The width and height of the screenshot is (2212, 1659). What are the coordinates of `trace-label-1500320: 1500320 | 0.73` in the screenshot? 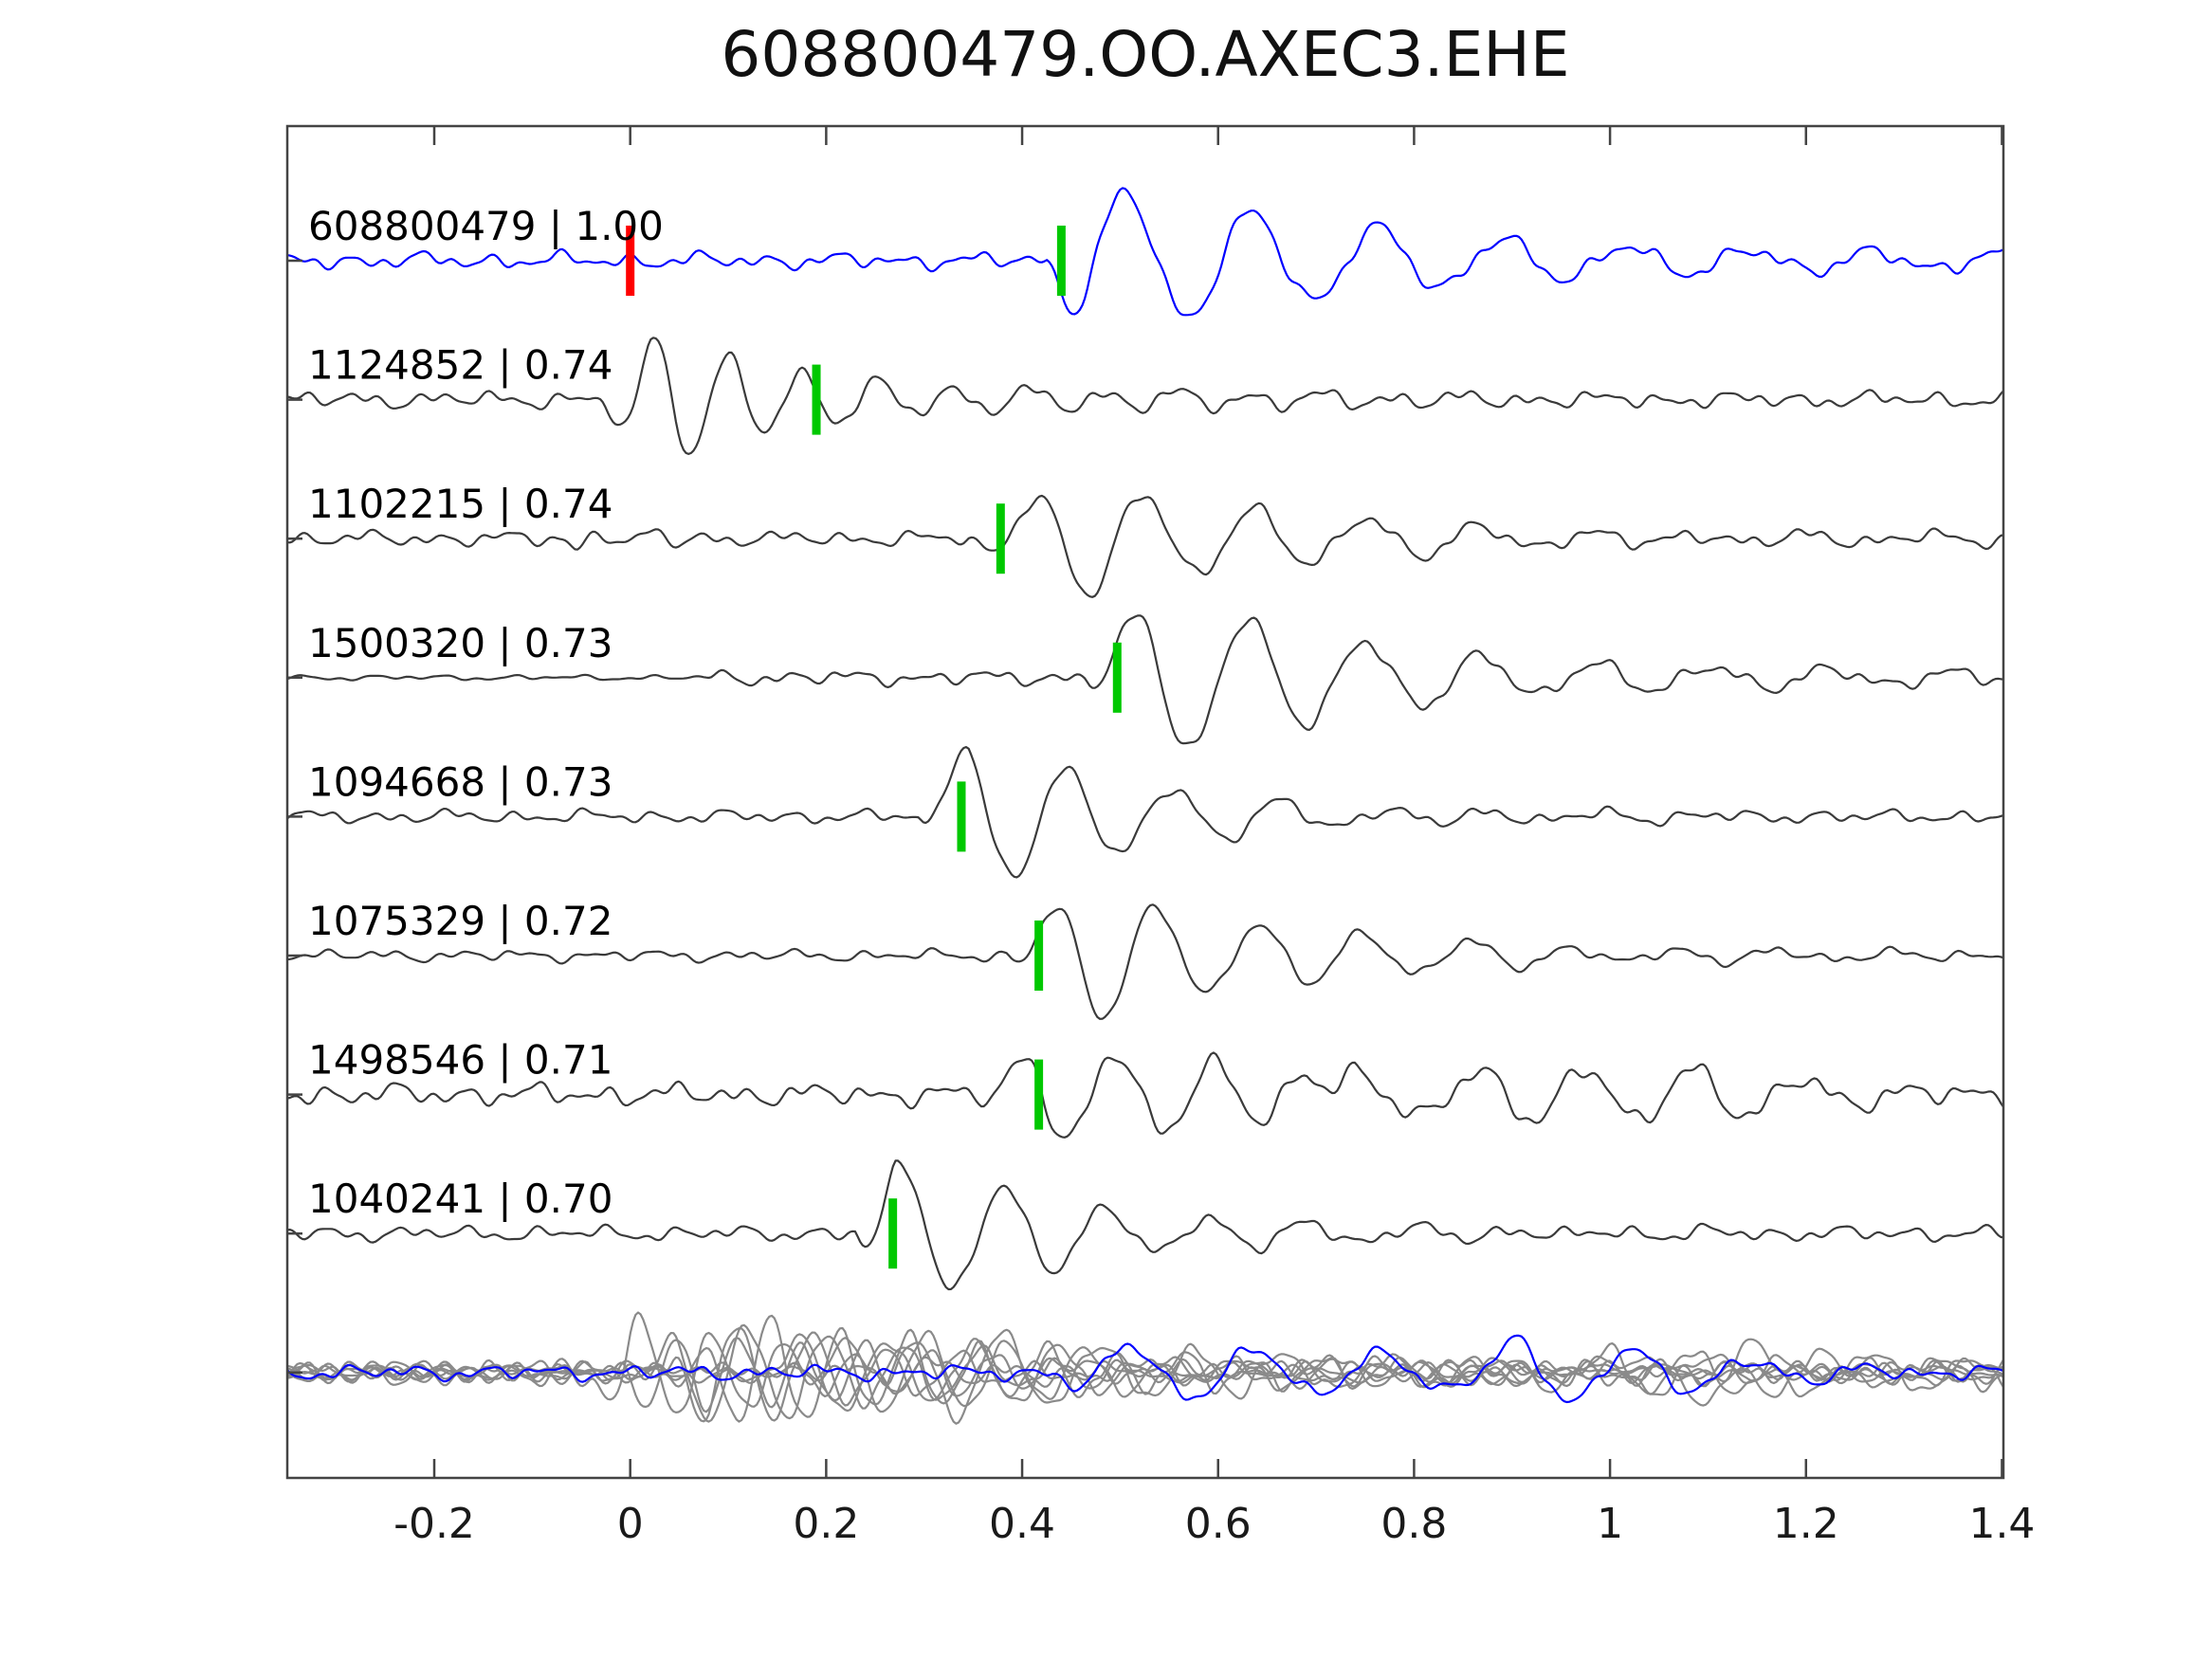 It's located at (460, 643).